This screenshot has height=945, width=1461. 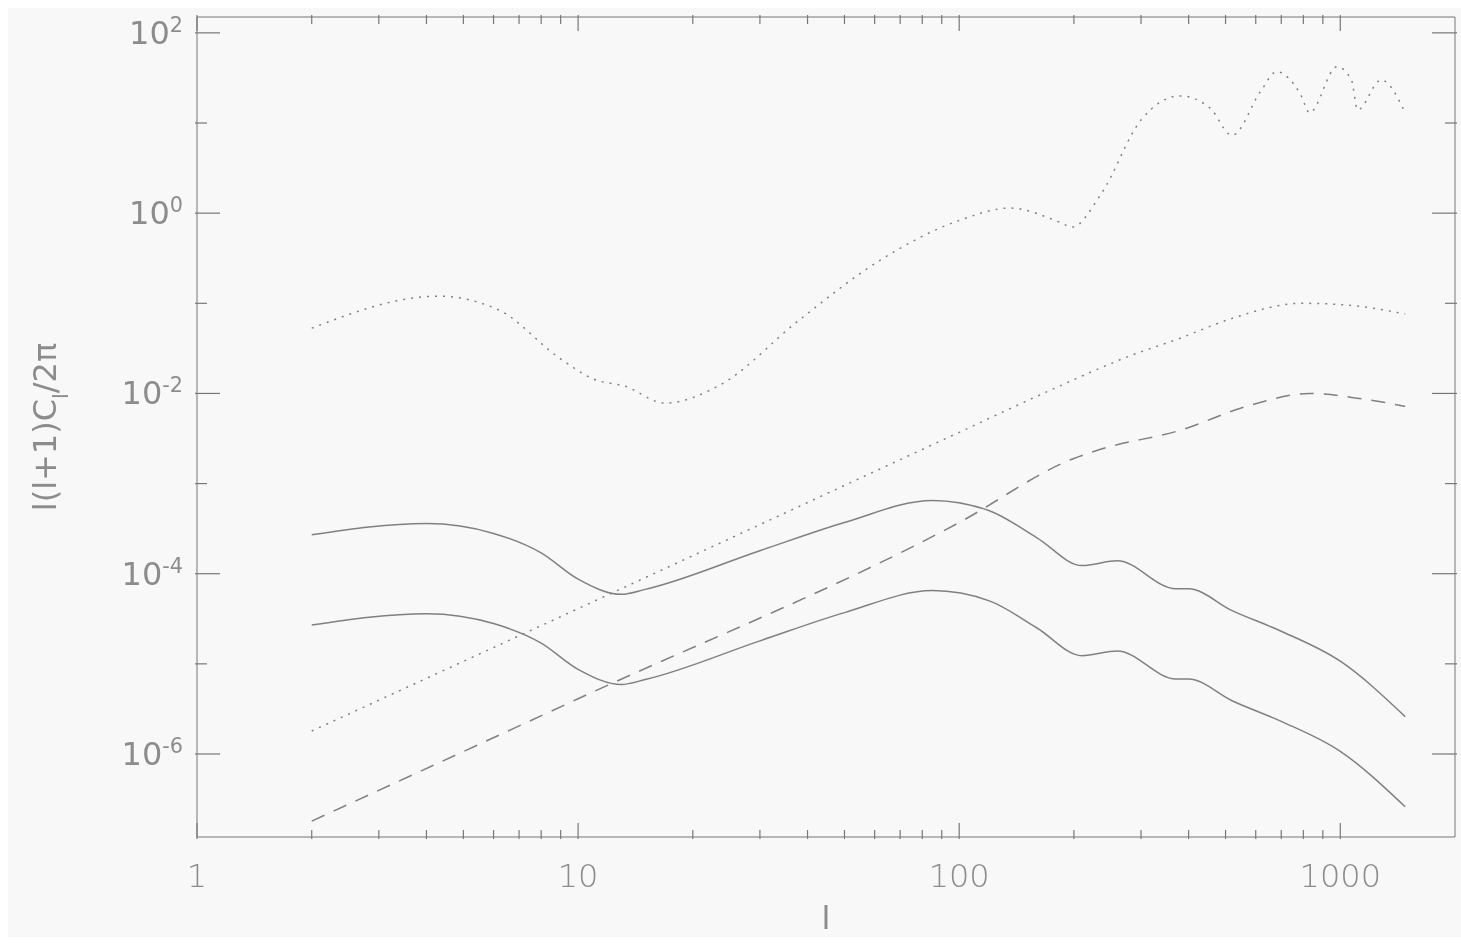 What do you see at coordinates (959, 876) in the screenshot?
I see `x-tick-label: 100` at bounding box center [959, 876].